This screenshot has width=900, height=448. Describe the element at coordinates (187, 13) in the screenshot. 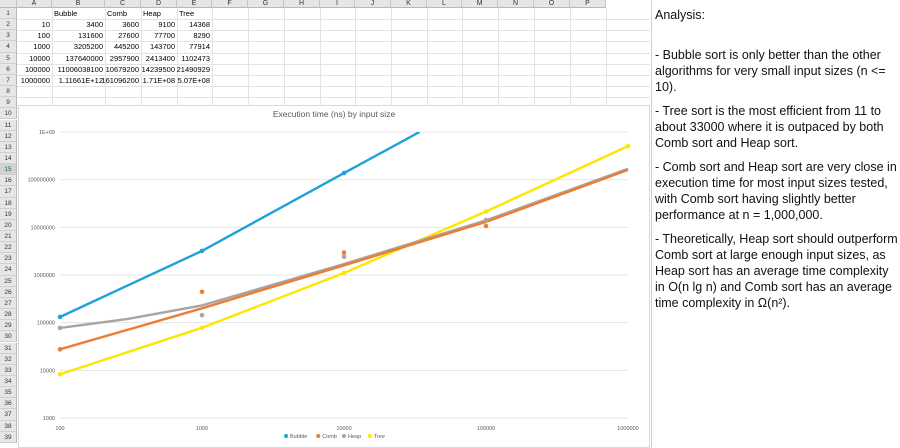

I see `table-header-tree: Tree` at that location.